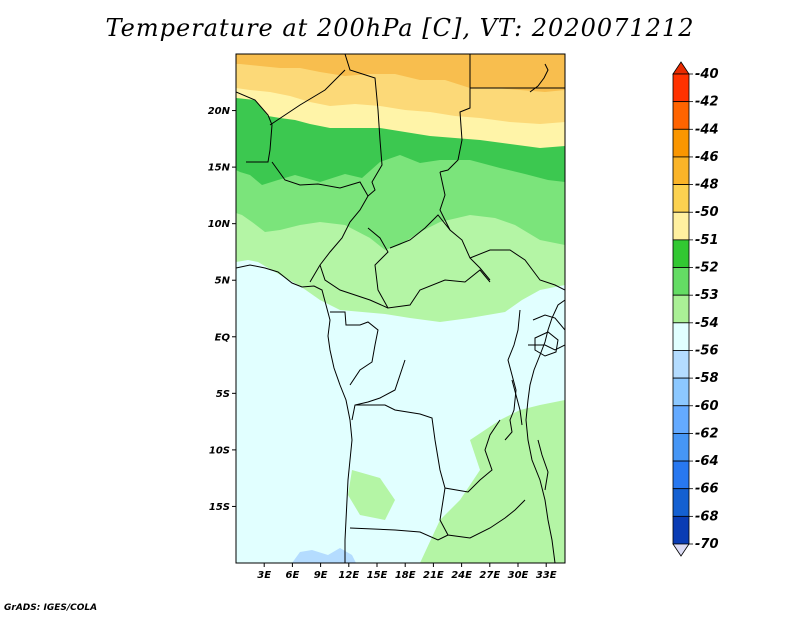 The image size is (800, 618). Describe the element at coordinates (489, 575) in the screenshot. I see `lon-label: 27E` at that location.